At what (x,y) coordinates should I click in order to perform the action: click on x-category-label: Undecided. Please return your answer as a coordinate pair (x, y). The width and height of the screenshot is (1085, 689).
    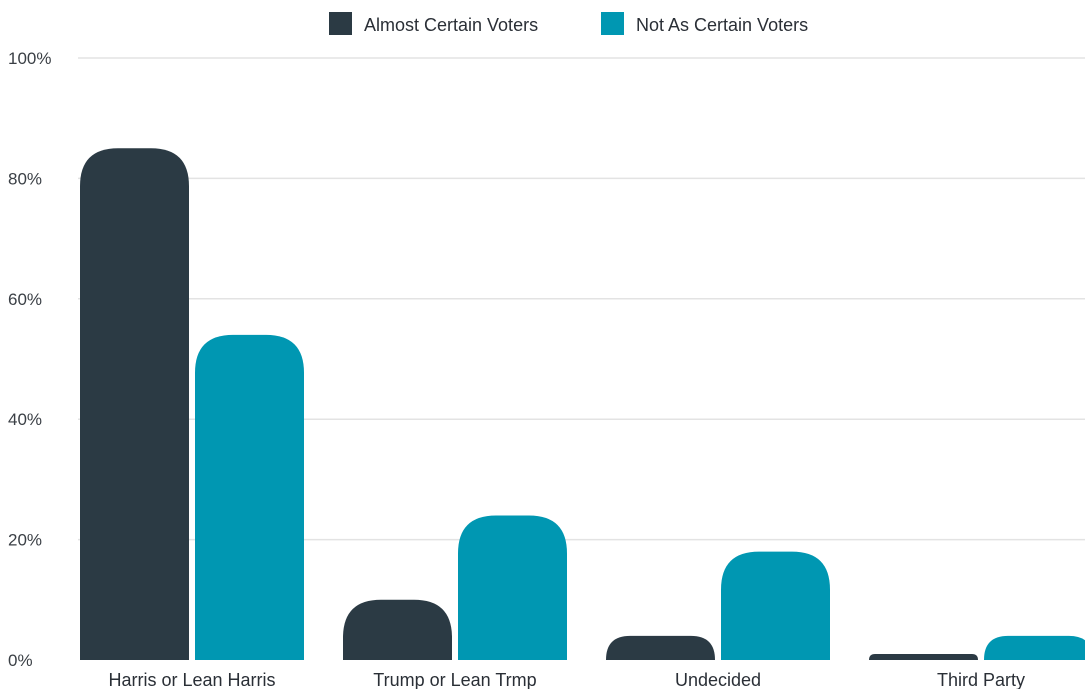
    Looking at the image, I should click on (718, 679).